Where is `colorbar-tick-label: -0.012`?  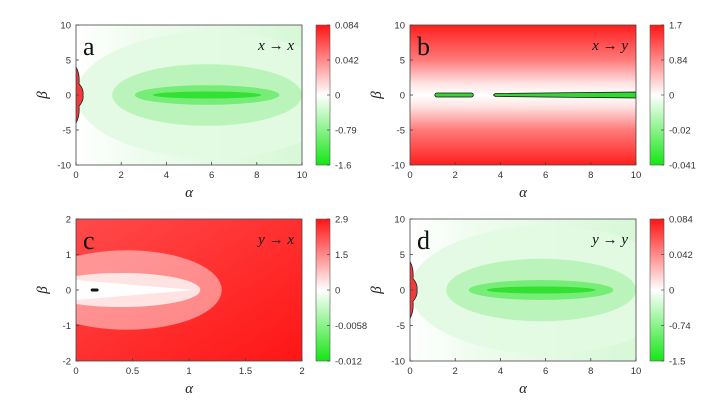 colorbar-tick-label: -0.012 is located at coordinates (348, 362).